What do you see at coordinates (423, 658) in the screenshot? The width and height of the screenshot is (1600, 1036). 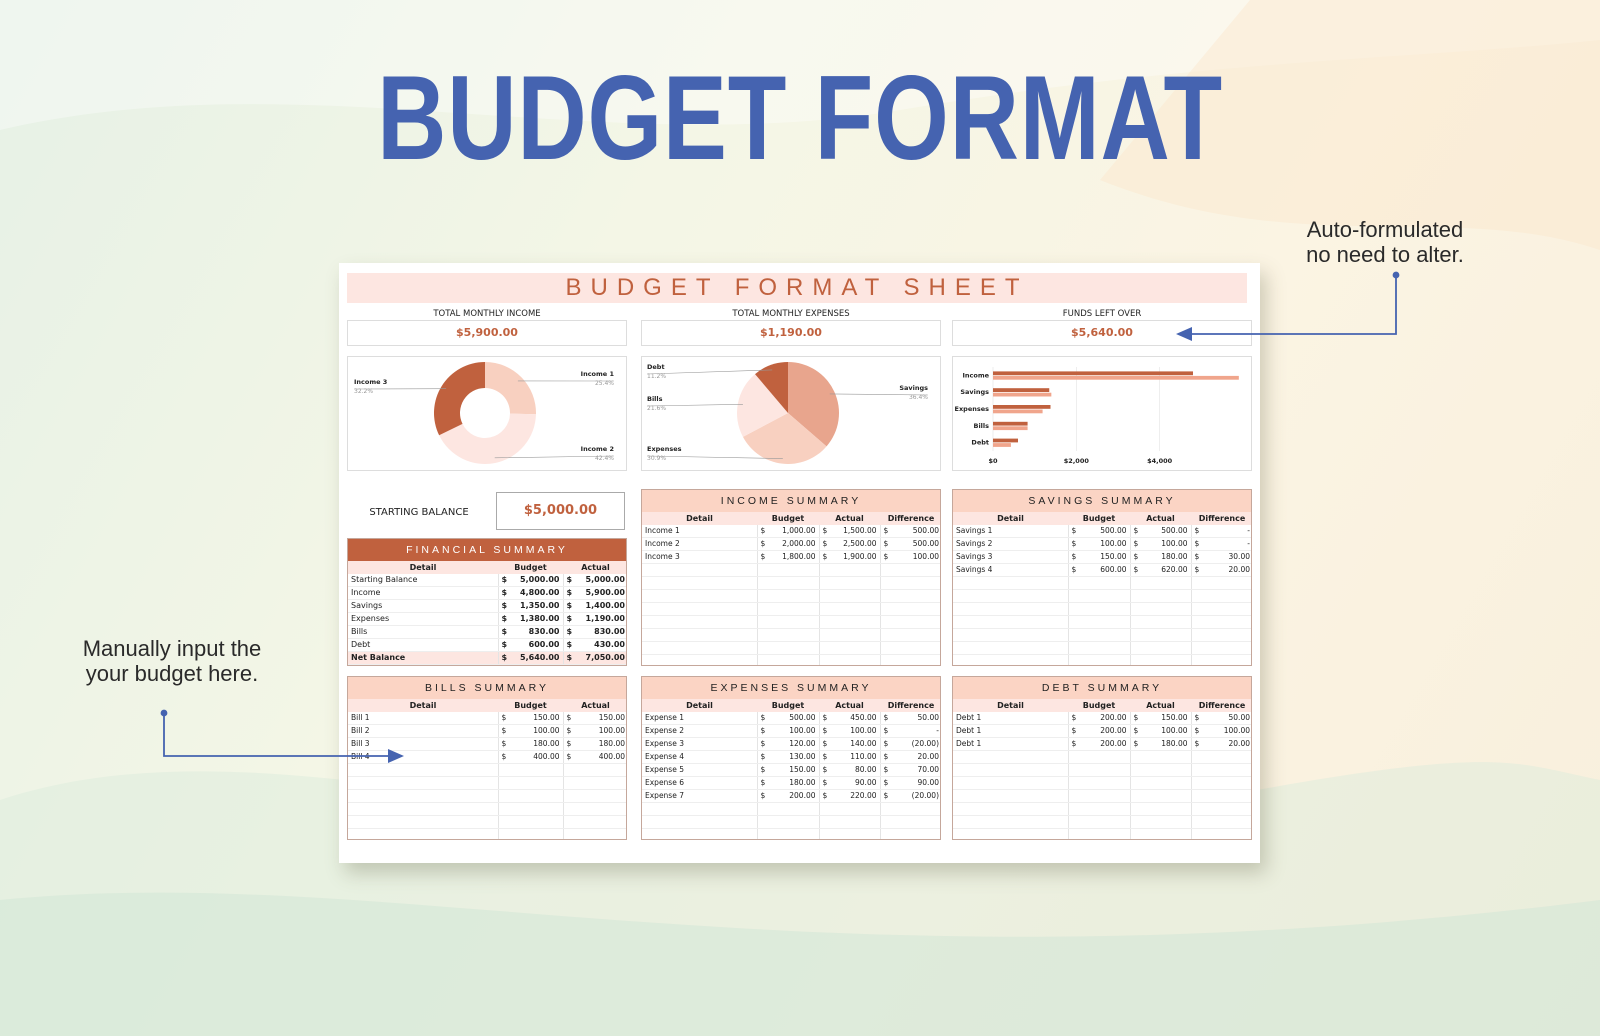 I see `row-detail: Net Balance` at bounding box center [423, 658].